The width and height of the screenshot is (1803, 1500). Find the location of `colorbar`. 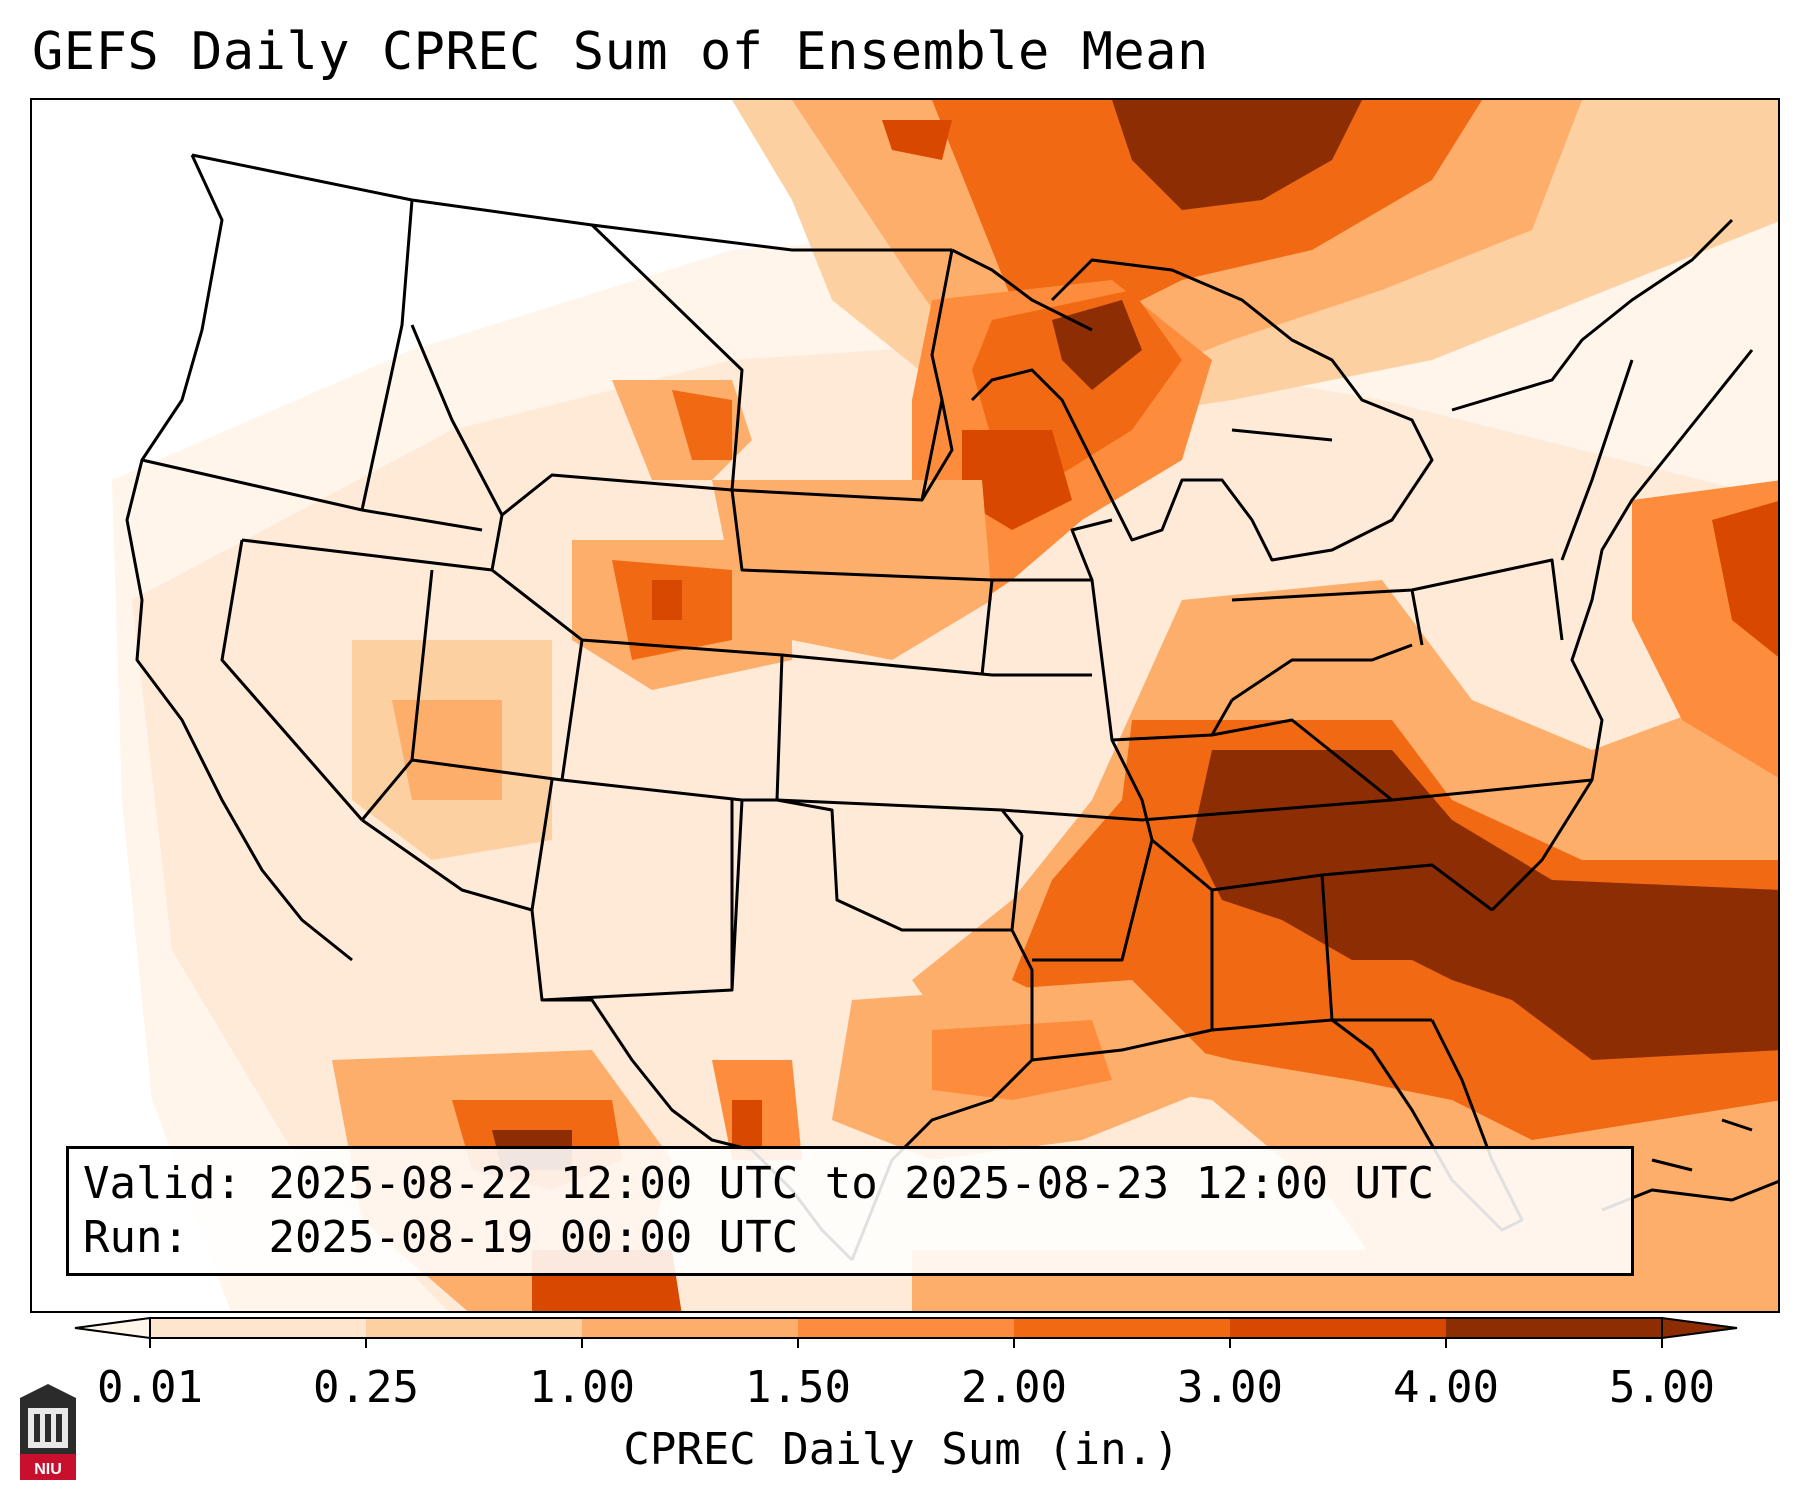

colorbar is located at coordinates (901, 1340).